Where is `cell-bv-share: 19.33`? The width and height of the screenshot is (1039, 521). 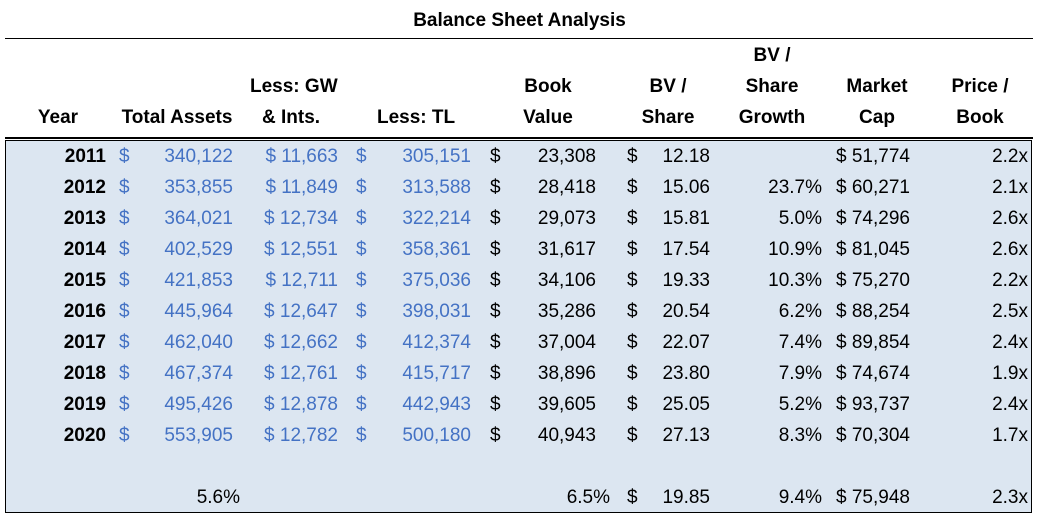
cell-bv-share: 19.33 is located at coordinates (686, 280).